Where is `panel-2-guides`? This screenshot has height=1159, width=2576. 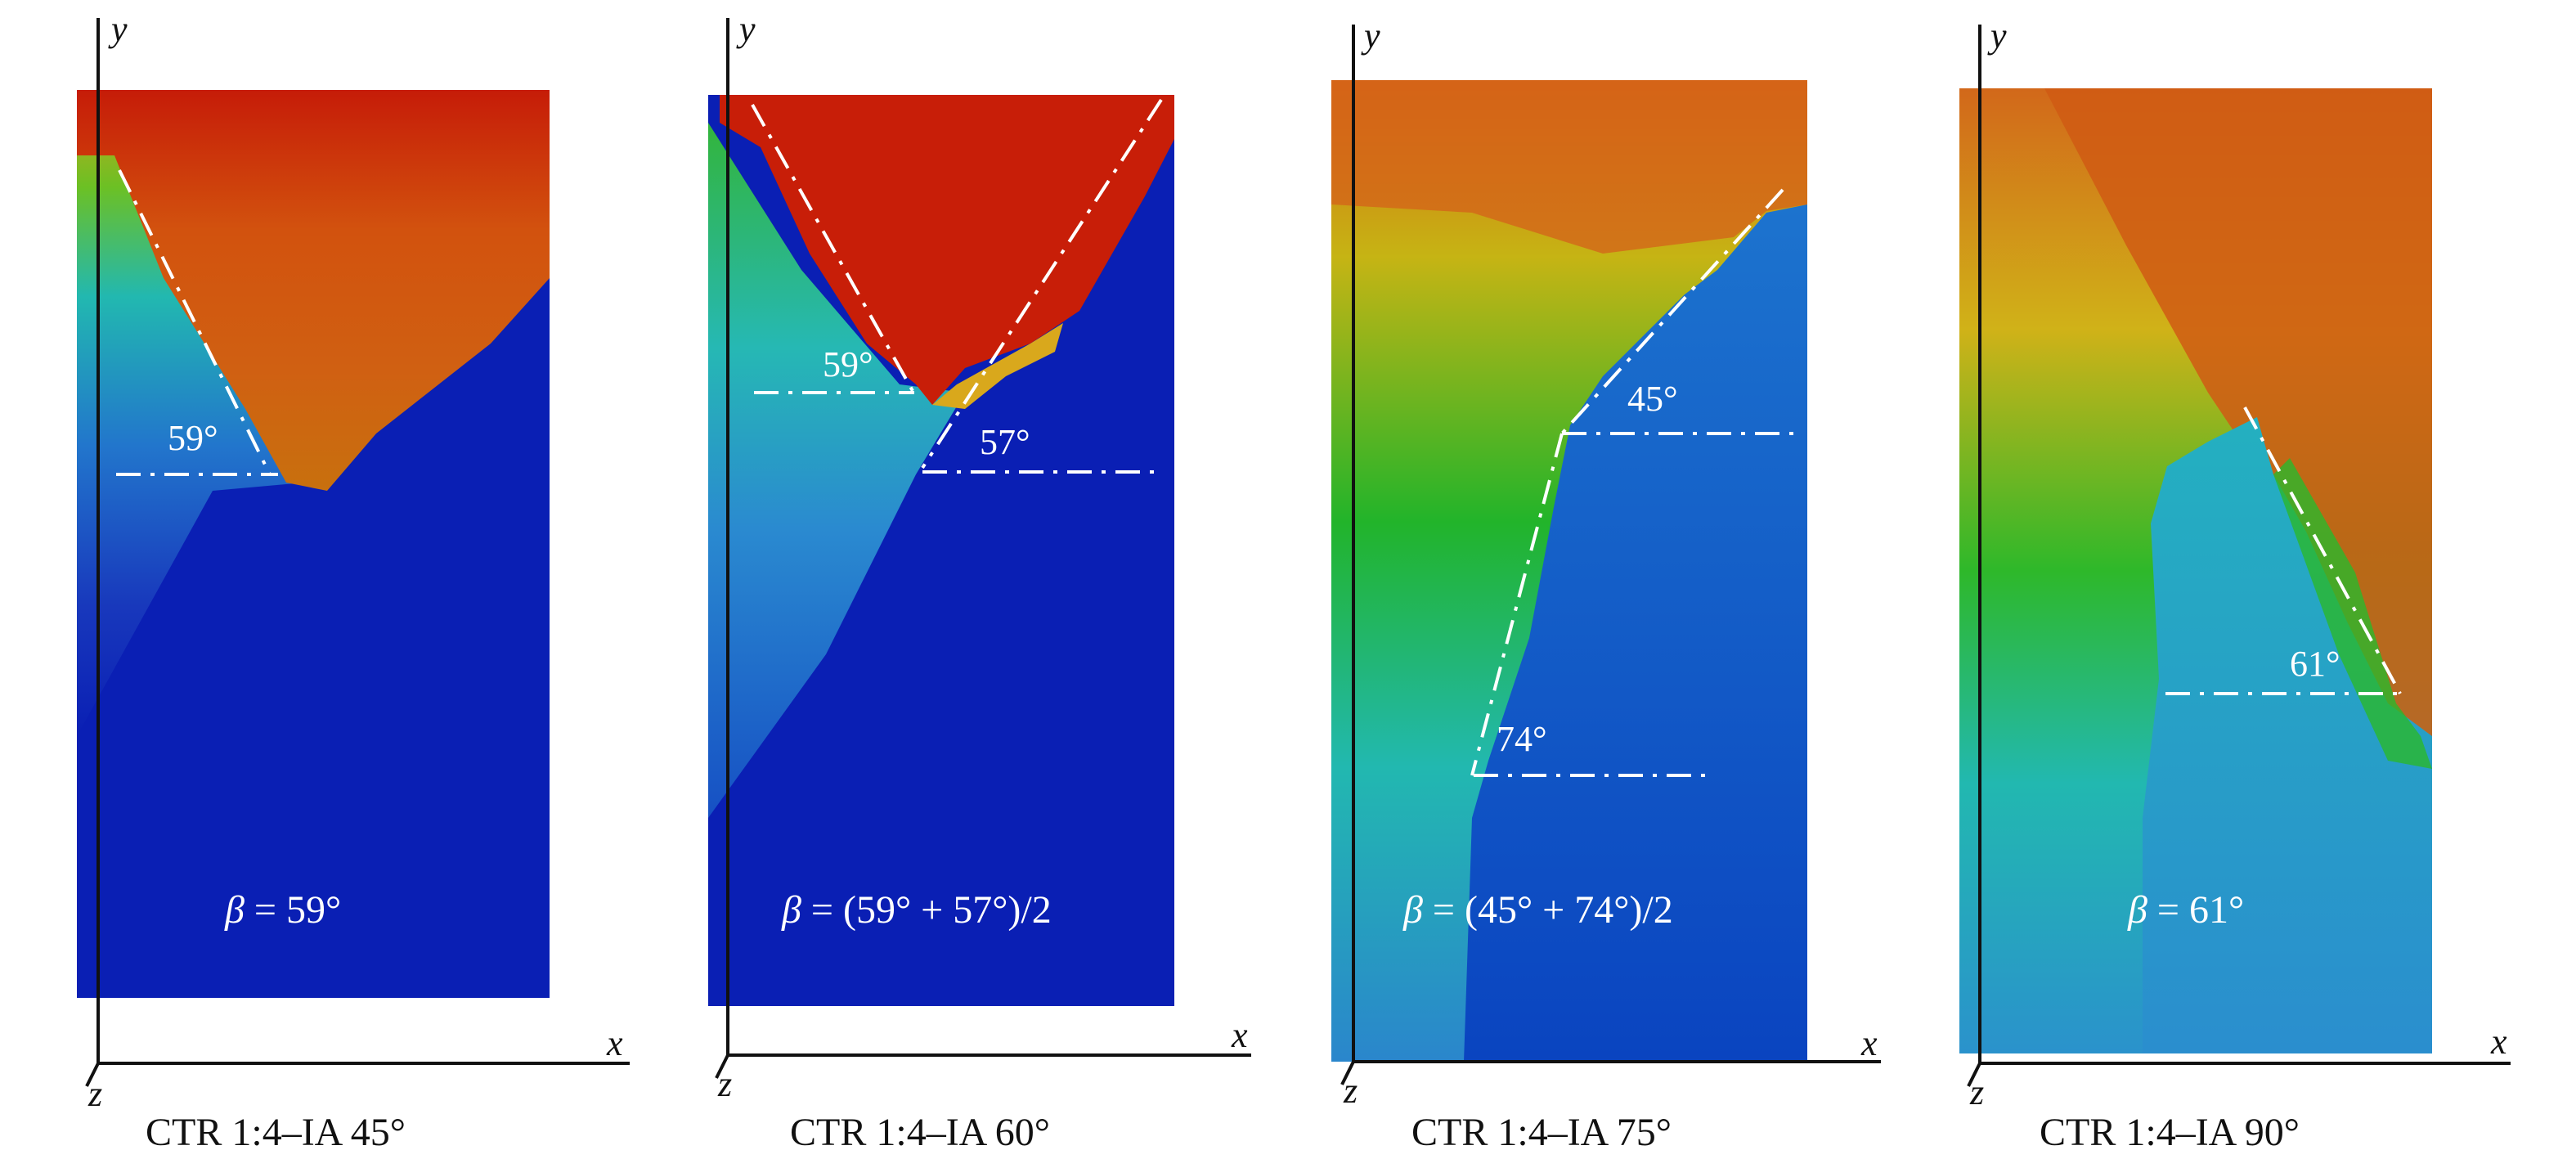 panel-2-guides is located at coordinates (957, 286).